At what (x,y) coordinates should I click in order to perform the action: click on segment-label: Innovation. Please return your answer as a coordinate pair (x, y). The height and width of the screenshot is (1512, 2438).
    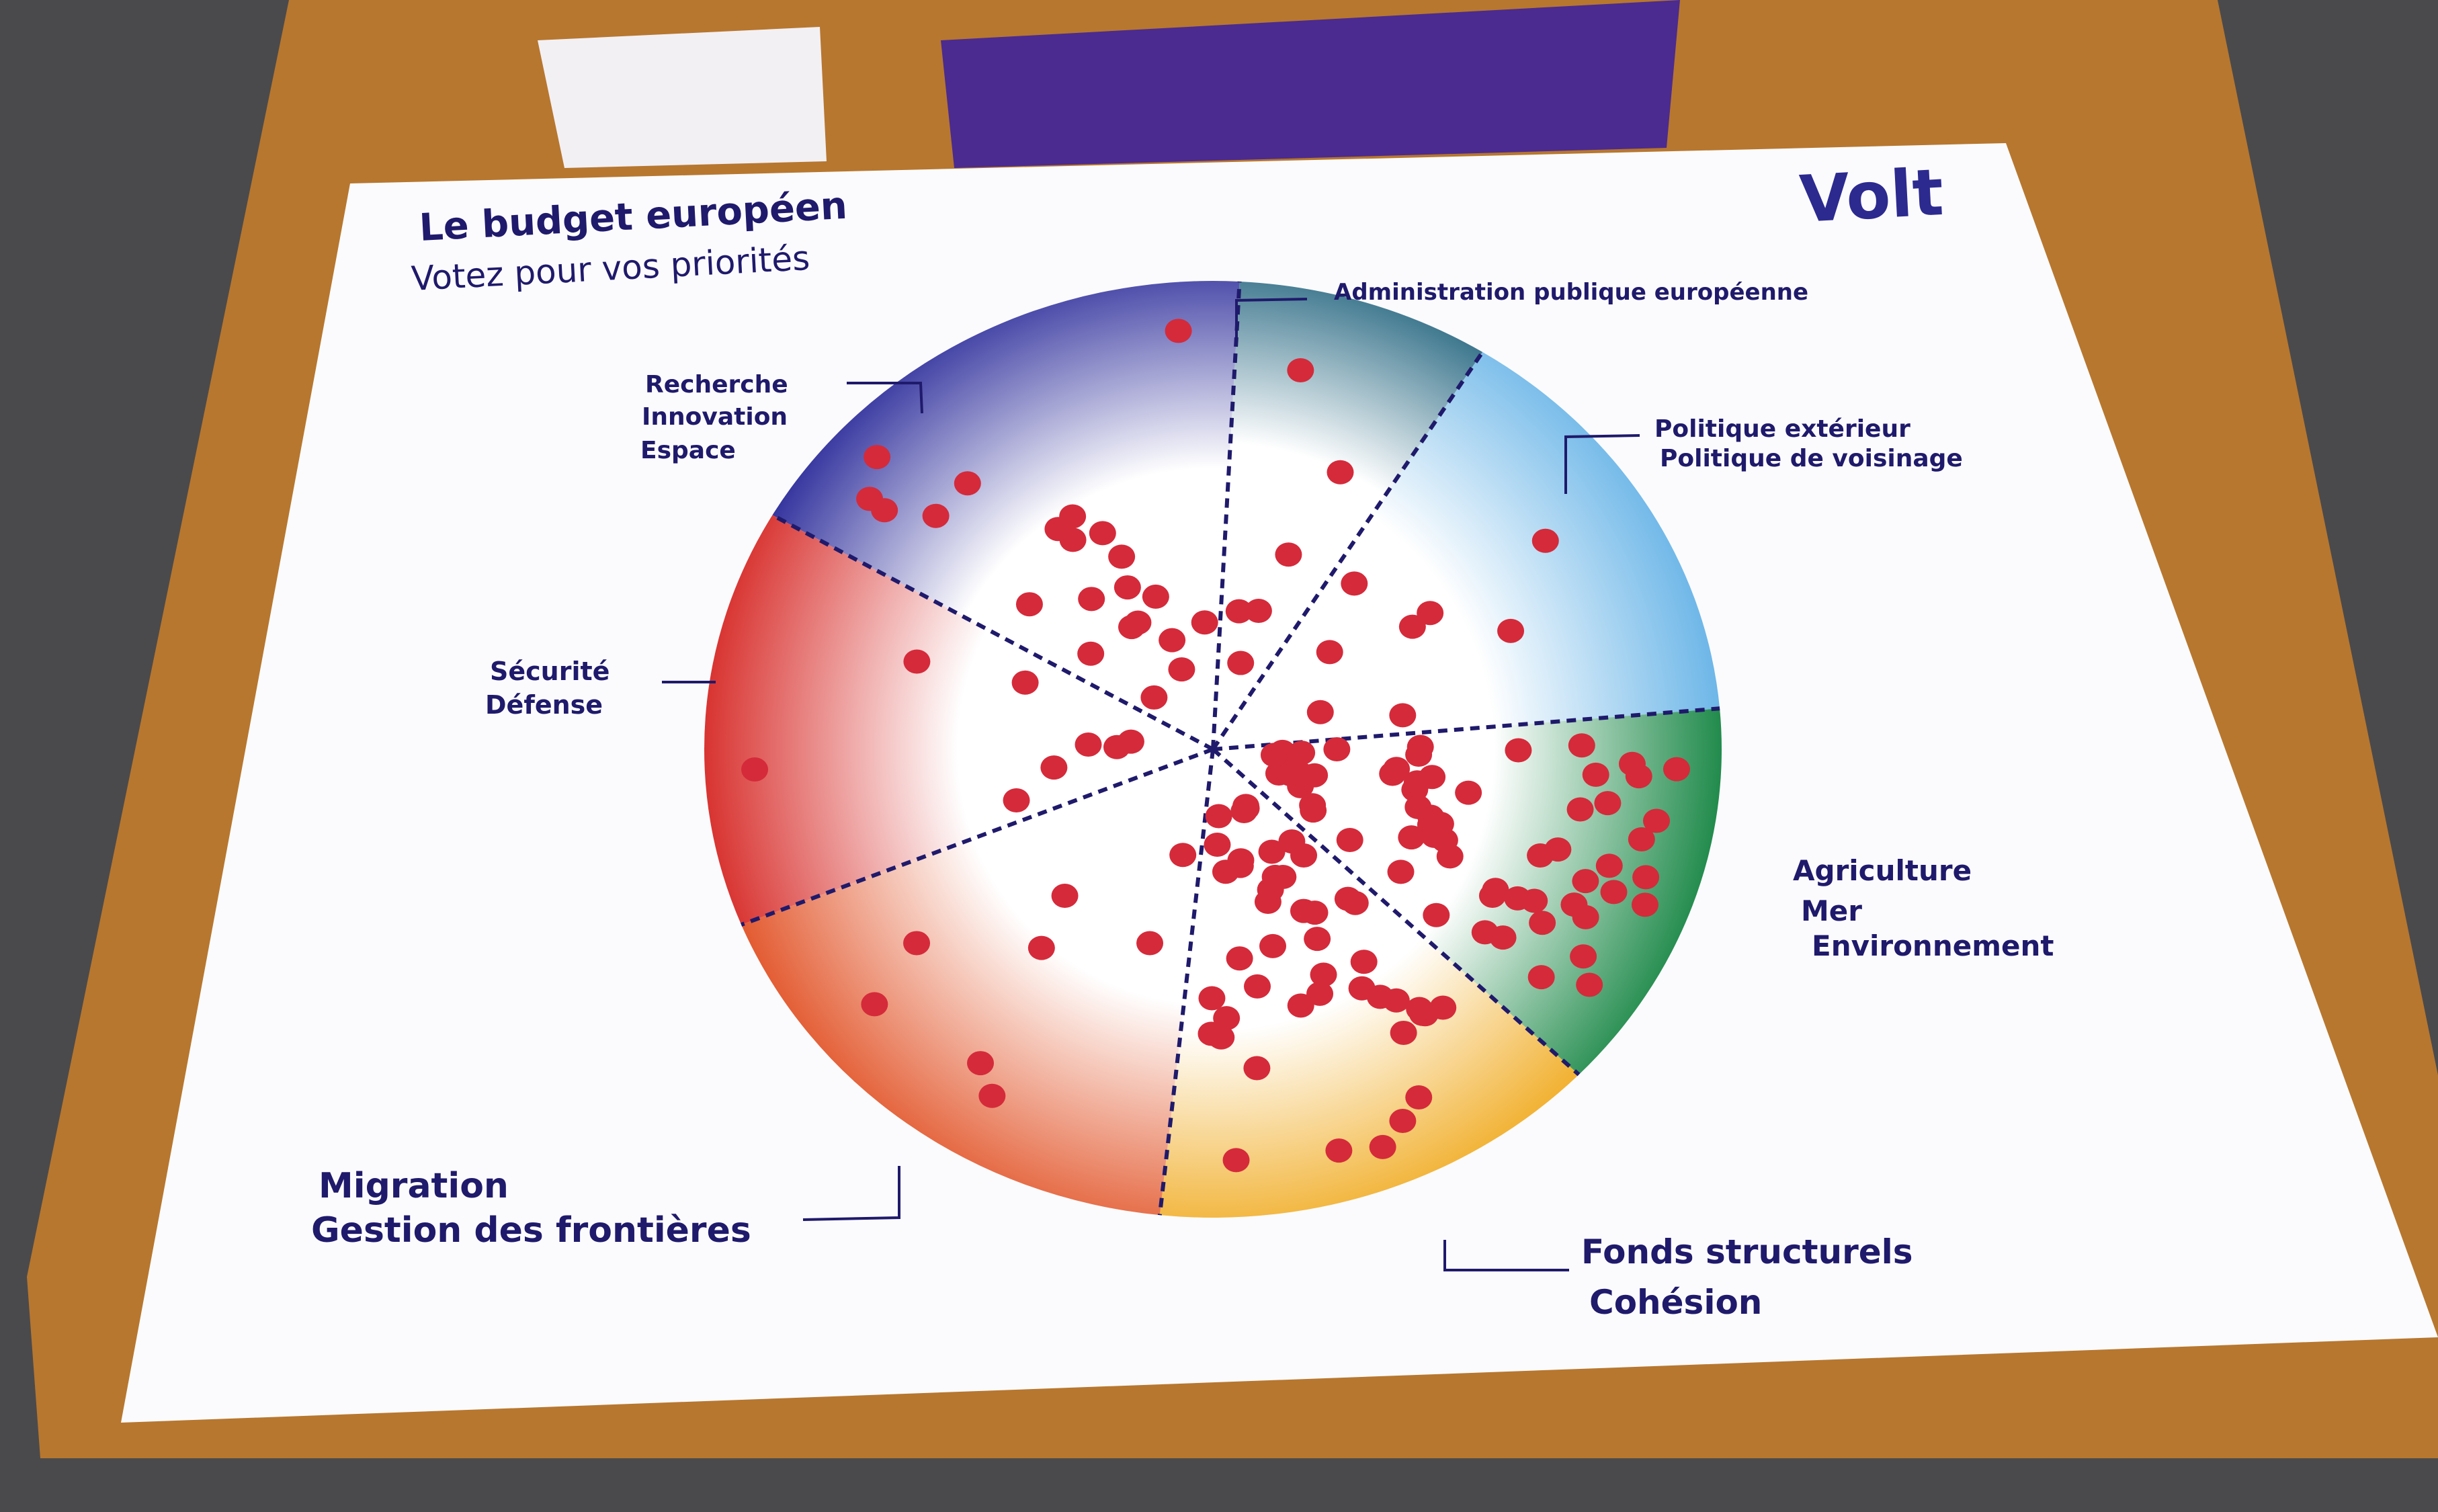
    Looking at the image, I should click on (715, 417).